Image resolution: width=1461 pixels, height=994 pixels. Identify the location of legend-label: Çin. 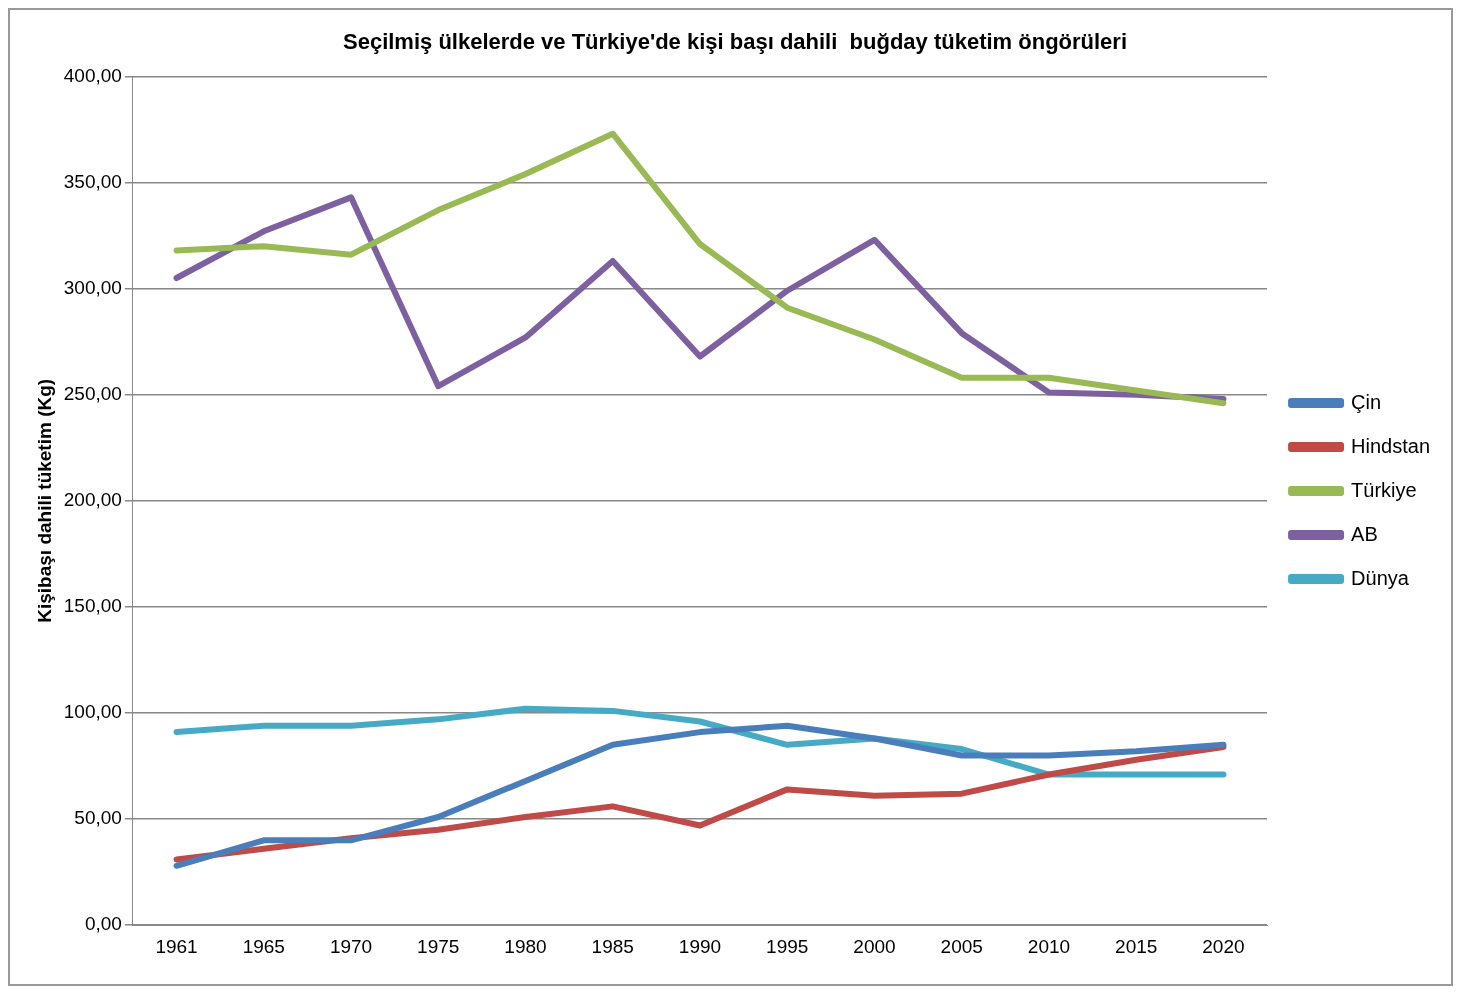
(1366, 401).